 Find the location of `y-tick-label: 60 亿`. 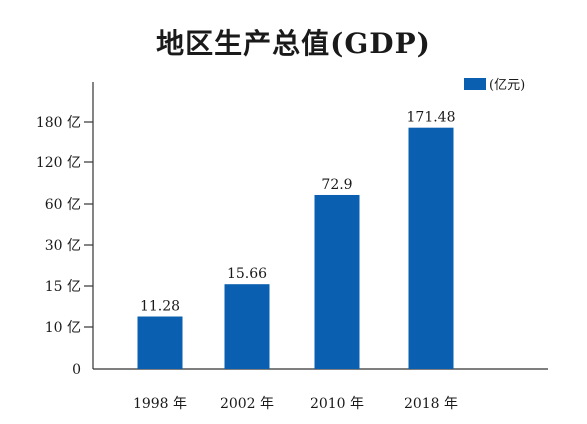

y-tick-label: 60 亿 is located at coordinates (63, 205).